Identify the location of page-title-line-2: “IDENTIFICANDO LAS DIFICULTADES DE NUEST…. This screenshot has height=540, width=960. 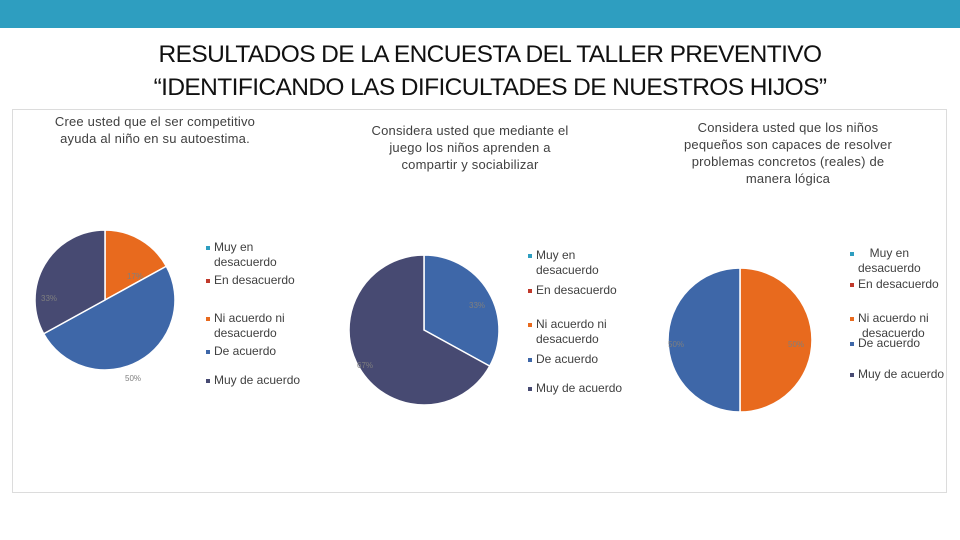
(490, 87).